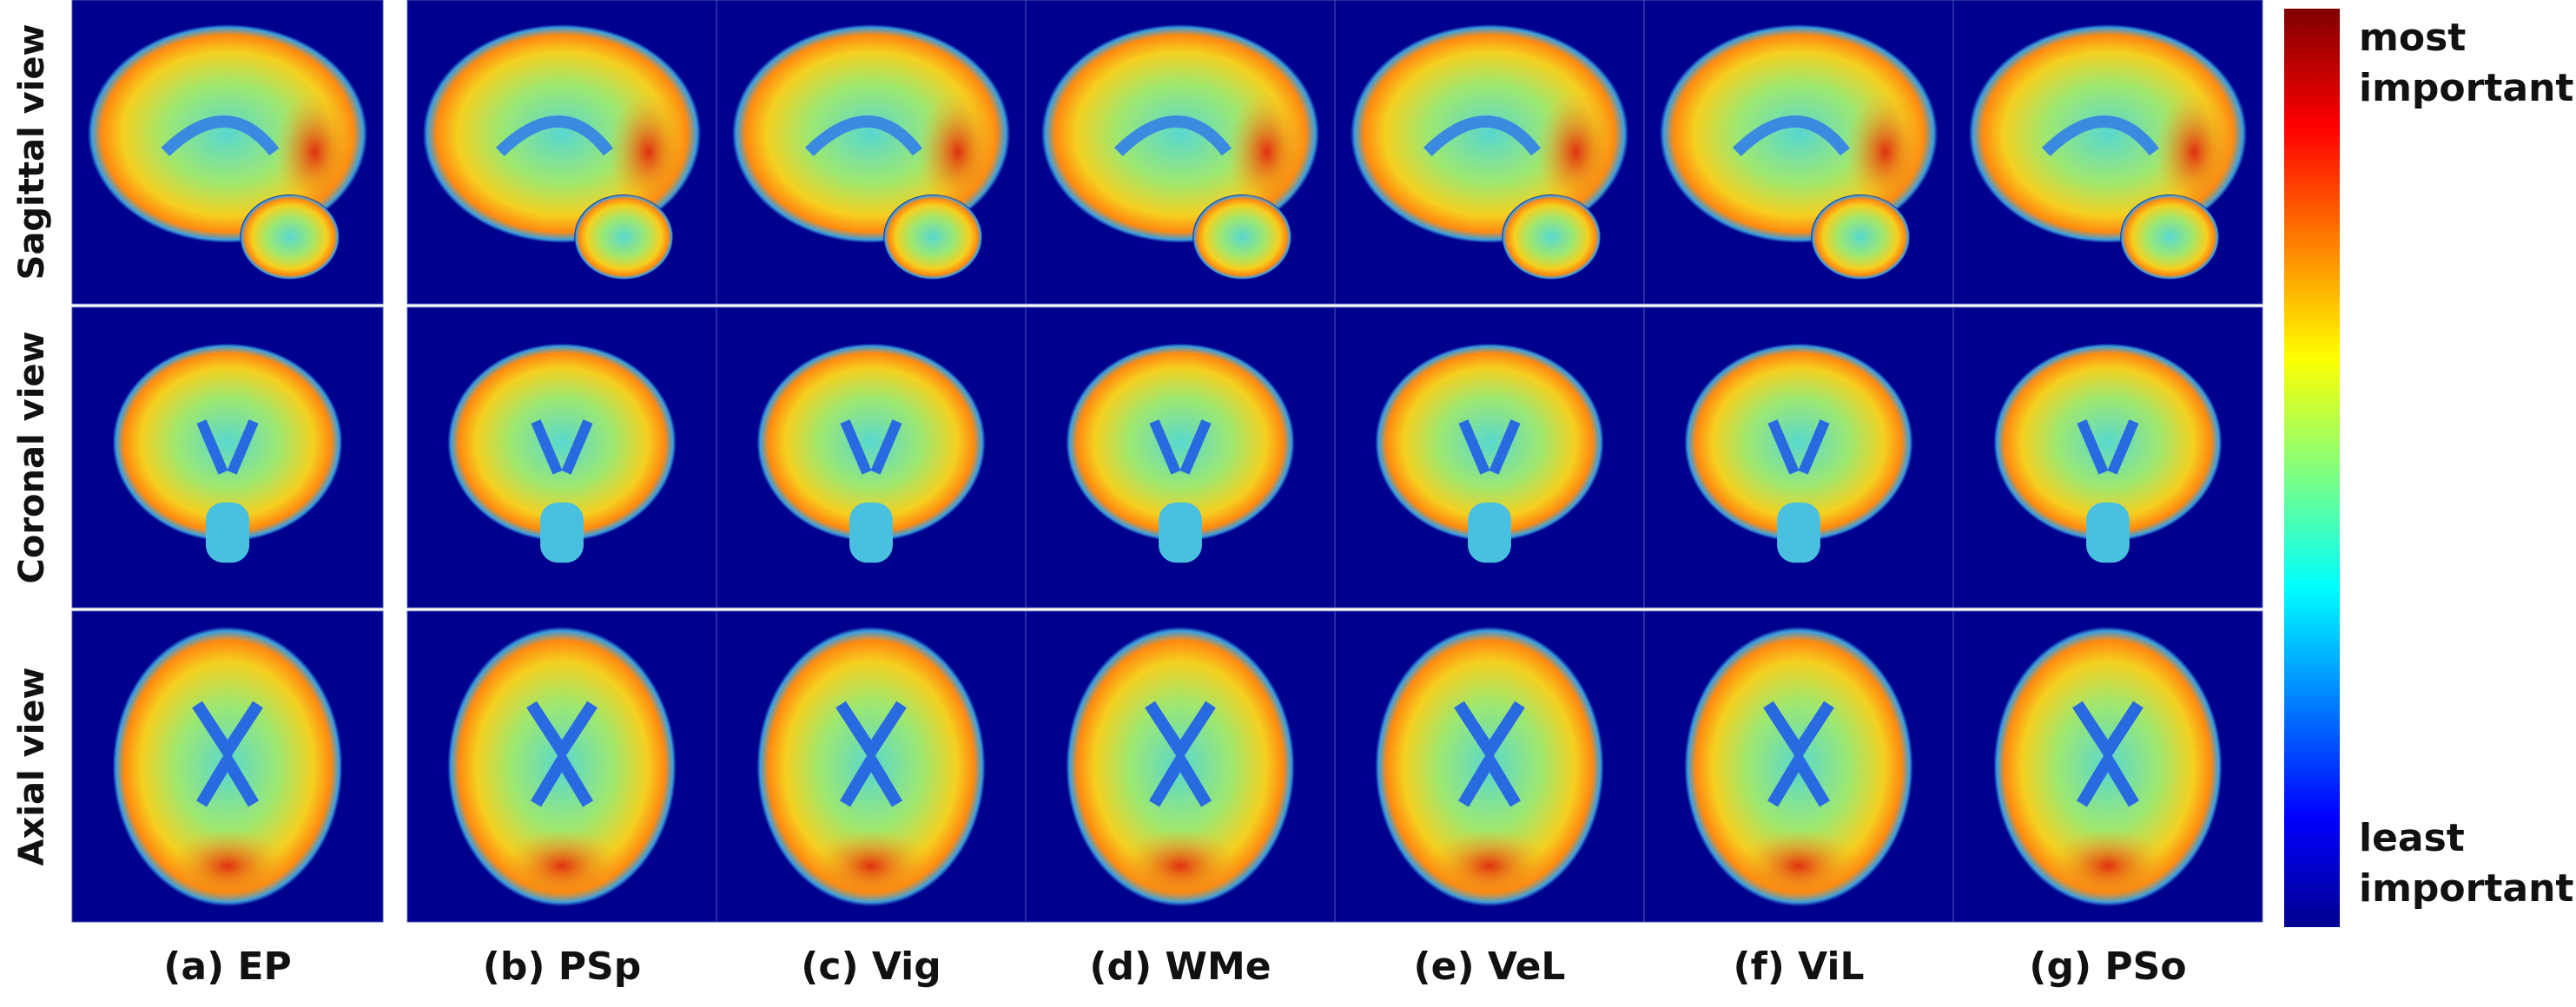  What do you see at coordinates (2412, 838) in the screenshot?
I see `colorbar-label: least` at bounding box center [2412, 838].